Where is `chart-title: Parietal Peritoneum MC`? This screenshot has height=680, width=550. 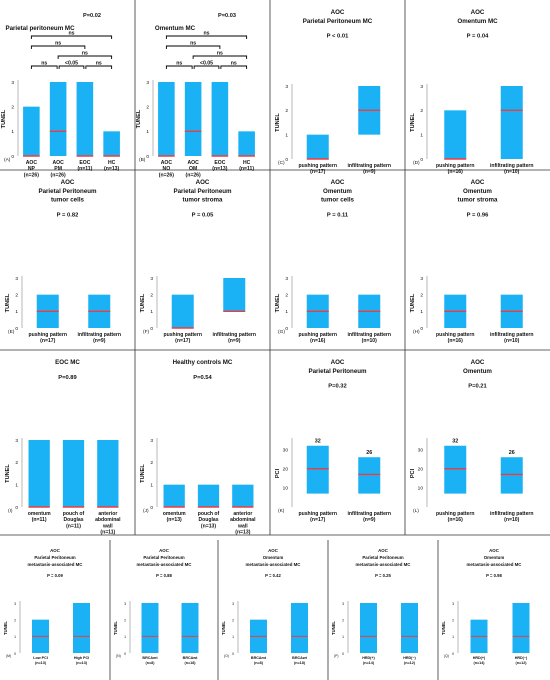 chart-title: Parietal Peritoneum MC is located at coordinates (338, 21).